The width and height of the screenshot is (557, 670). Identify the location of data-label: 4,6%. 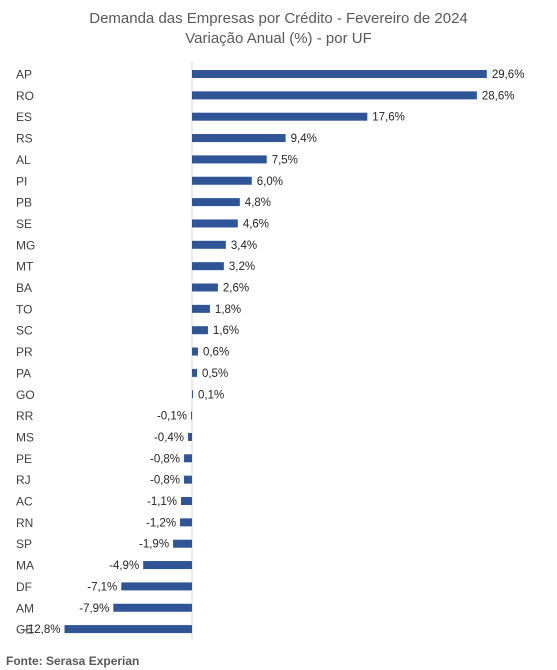
(256, 224).